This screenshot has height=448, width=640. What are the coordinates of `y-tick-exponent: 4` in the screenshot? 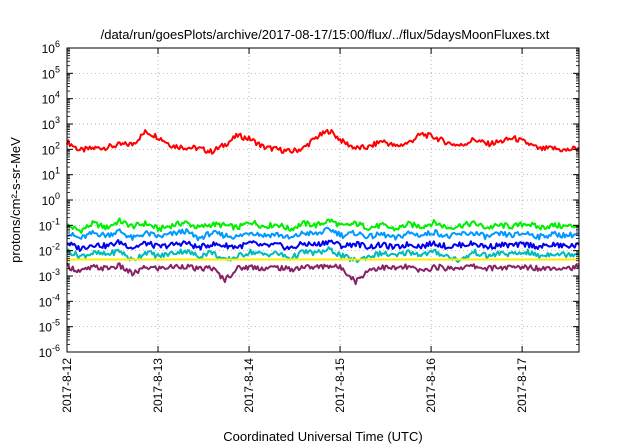 It's located at (57, 95).